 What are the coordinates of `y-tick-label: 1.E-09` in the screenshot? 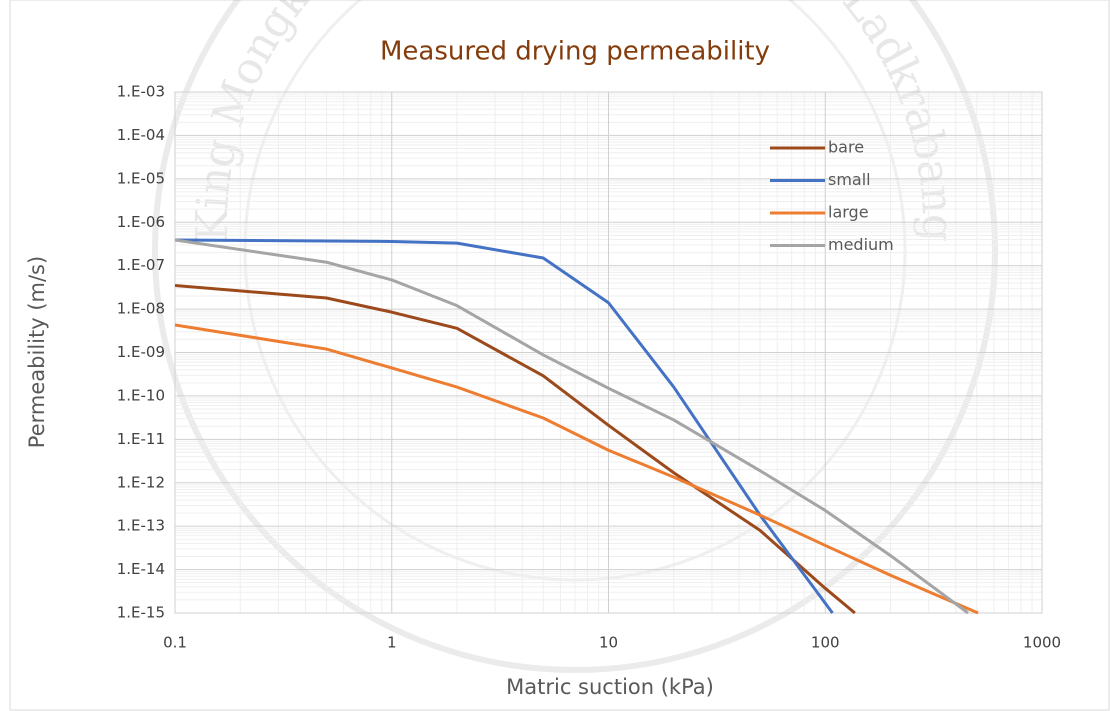 It's located at (141, 352).